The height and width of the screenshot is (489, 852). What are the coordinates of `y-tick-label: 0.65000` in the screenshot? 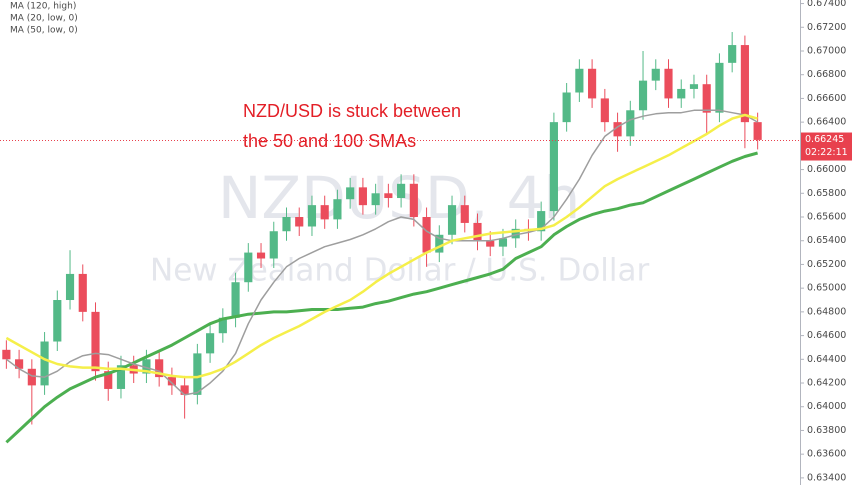 It's located at (826, 288).